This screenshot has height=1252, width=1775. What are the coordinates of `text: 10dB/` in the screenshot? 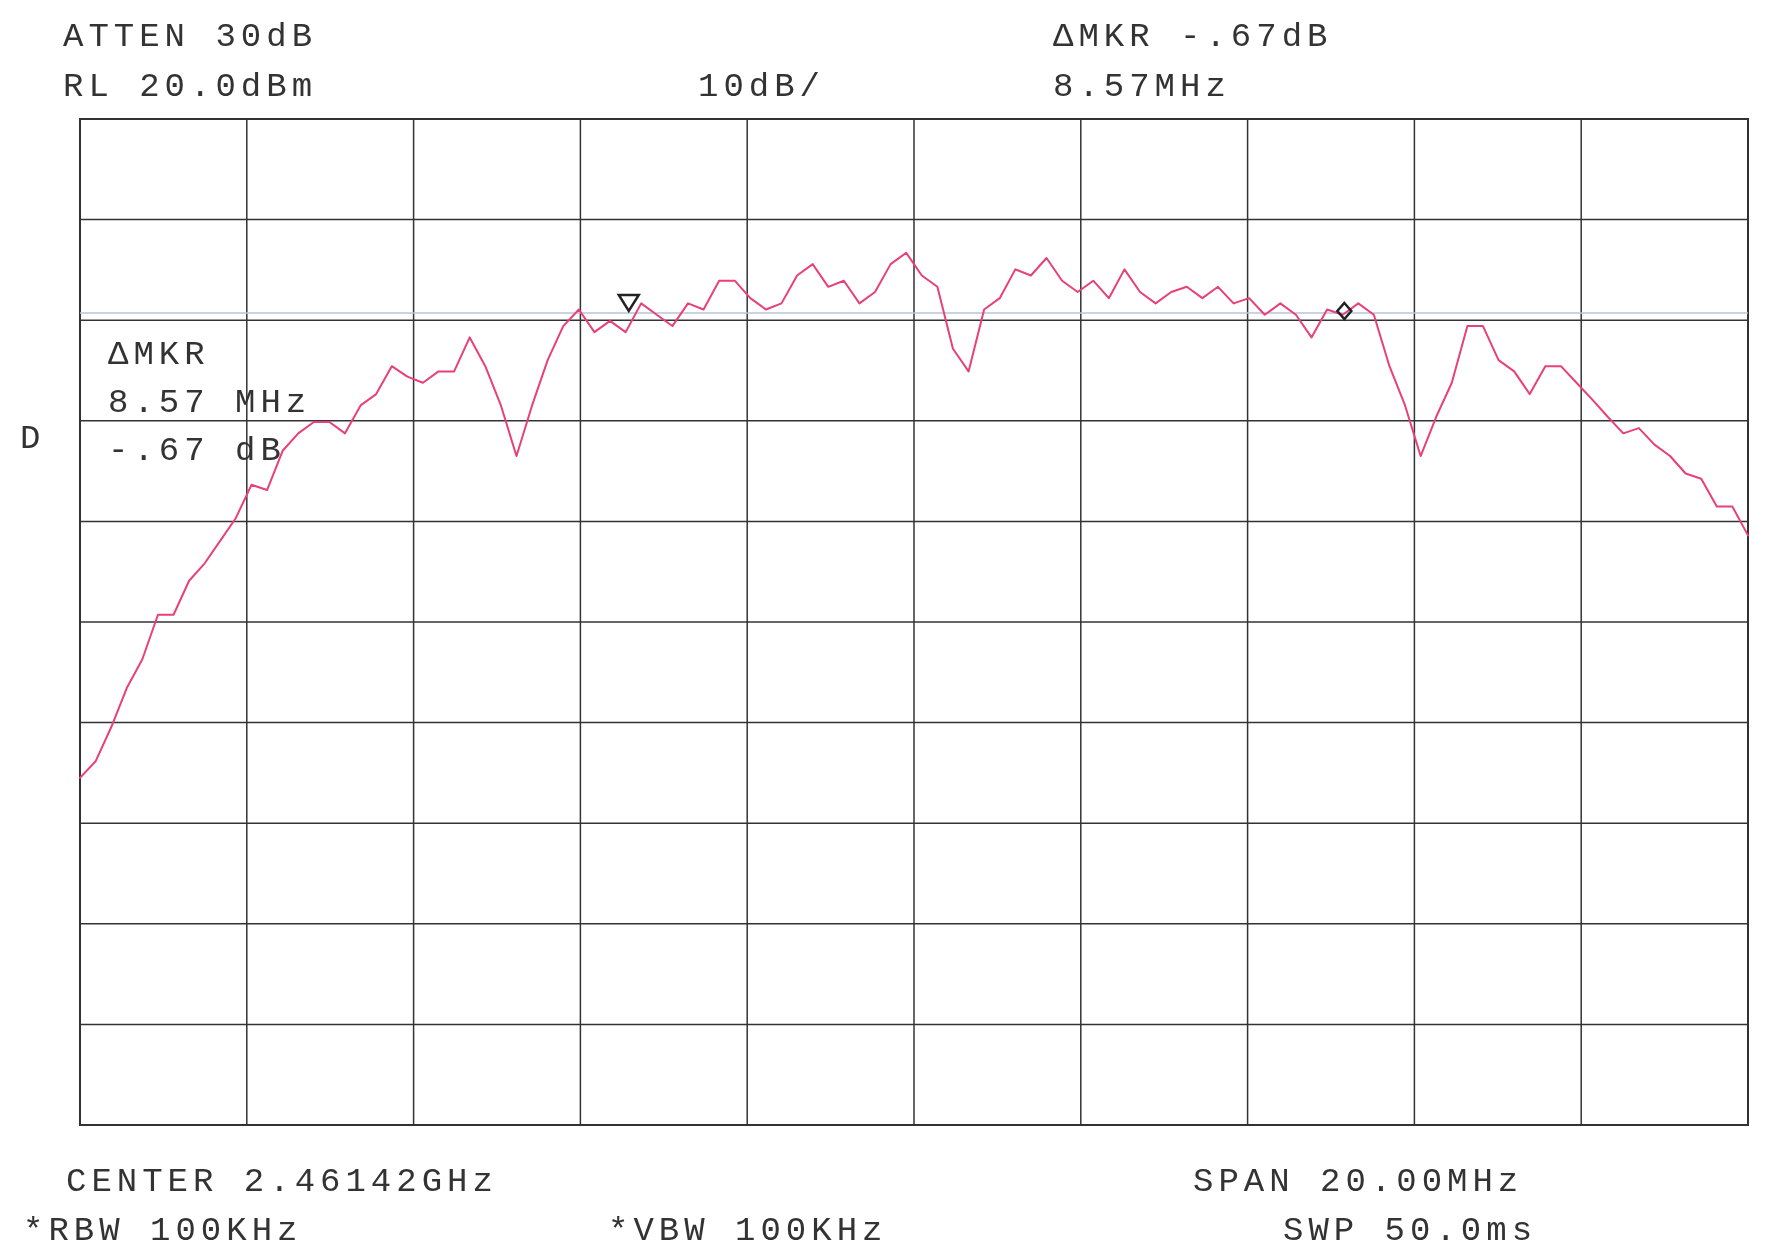 It's located at (762, 87).